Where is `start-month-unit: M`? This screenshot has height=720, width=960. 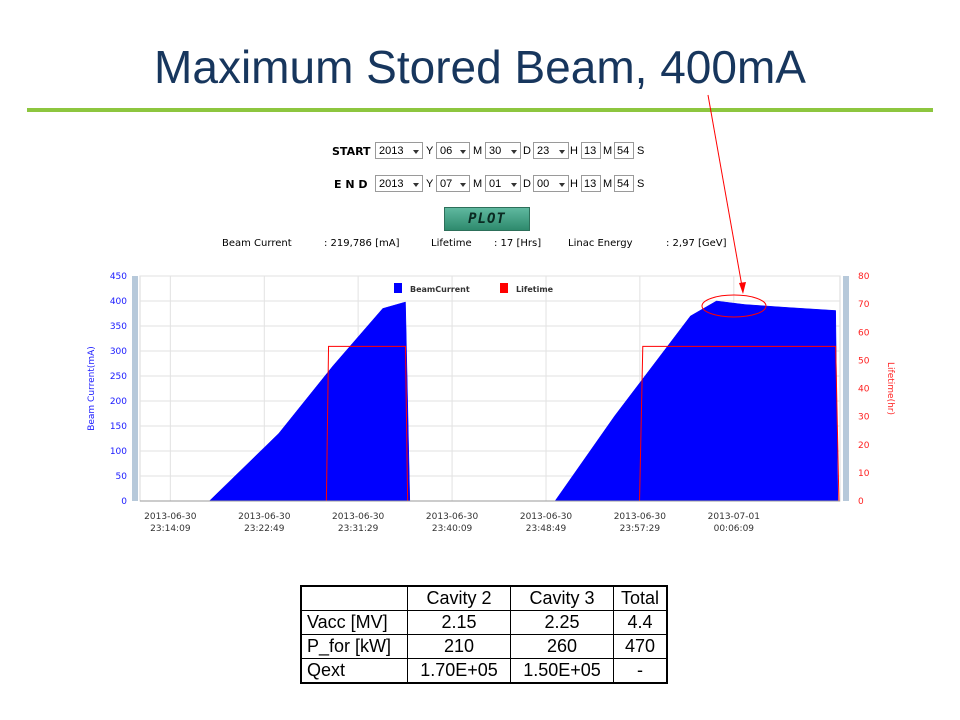
start-month-unit: M is located at coordinates (478, 151).